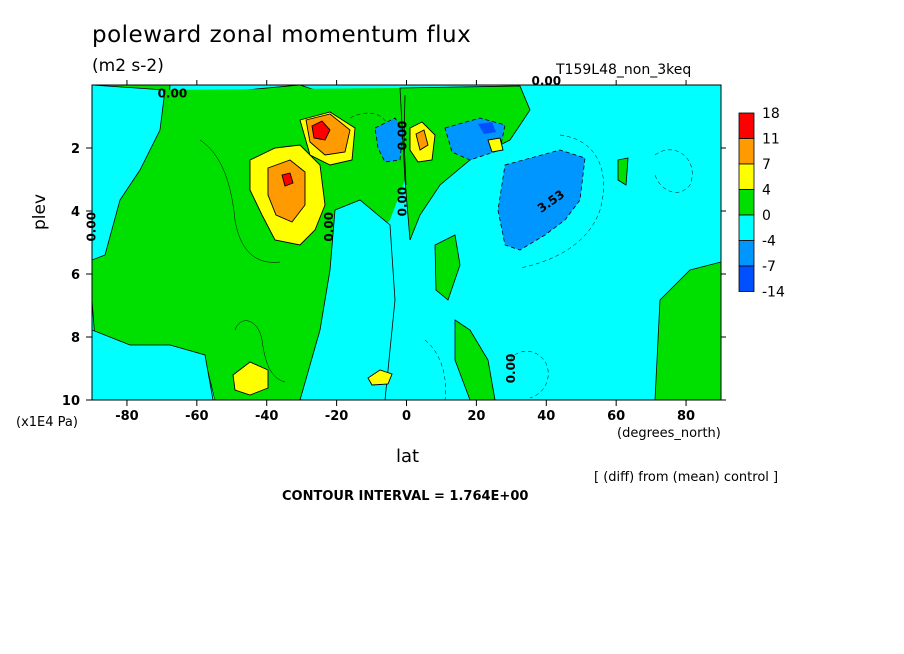 The image size is (904, 654). I want to click on y-tick-label: 6, so click(75, 275).